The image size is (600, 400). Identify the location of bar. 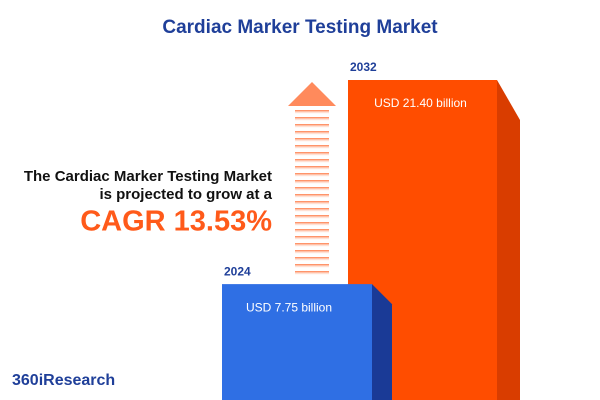
(297, 342).